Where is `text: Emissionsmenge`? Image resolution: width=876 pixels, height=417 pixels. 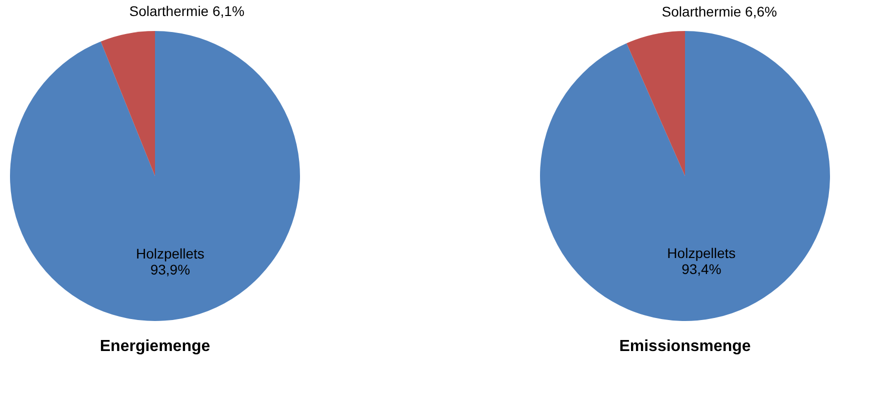 text: Emissionsmenge is located at coordinates (685, 346).